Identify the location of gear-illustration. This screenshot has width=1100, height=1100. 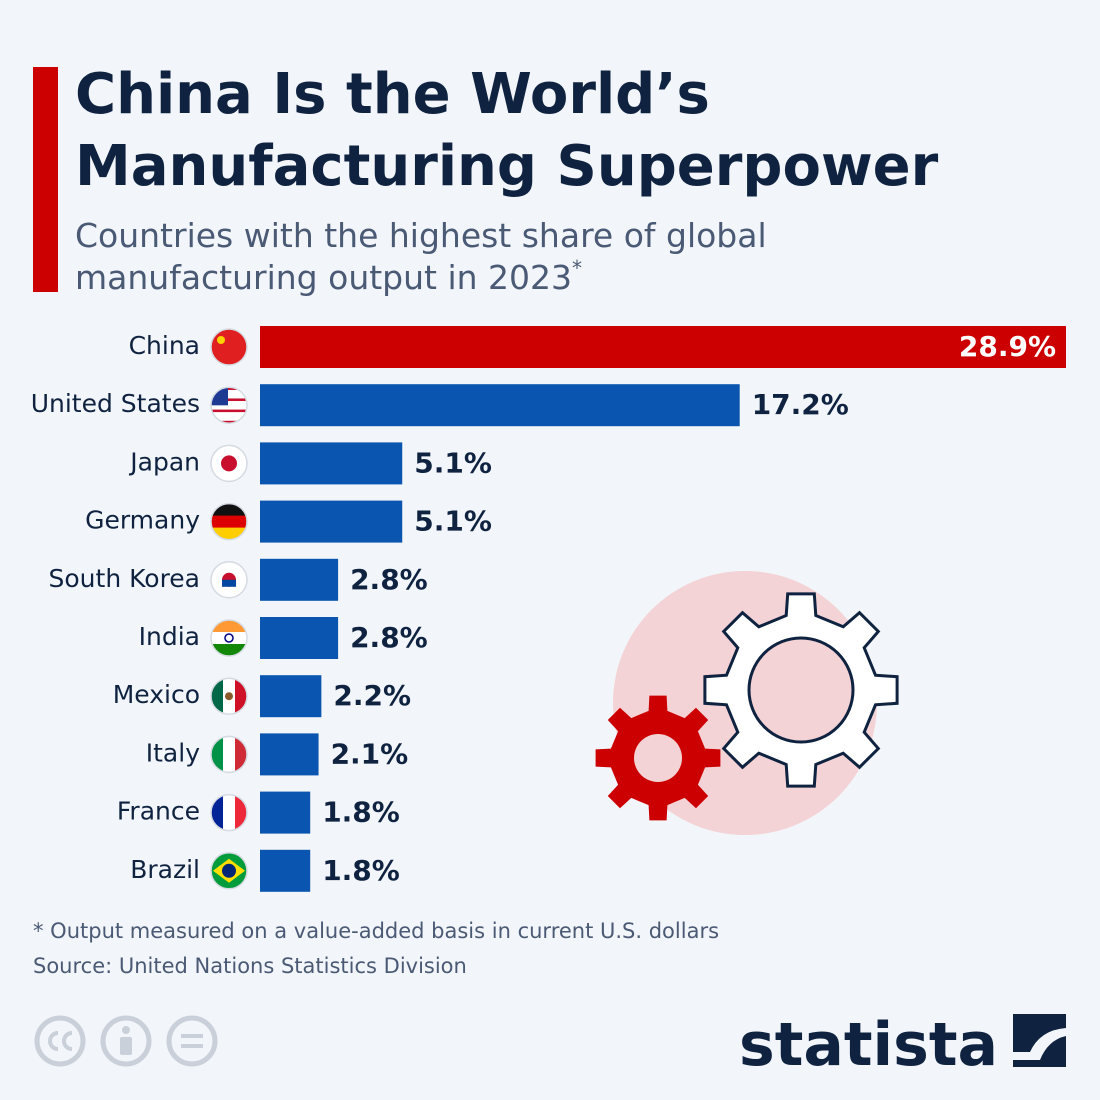
(747, 703).